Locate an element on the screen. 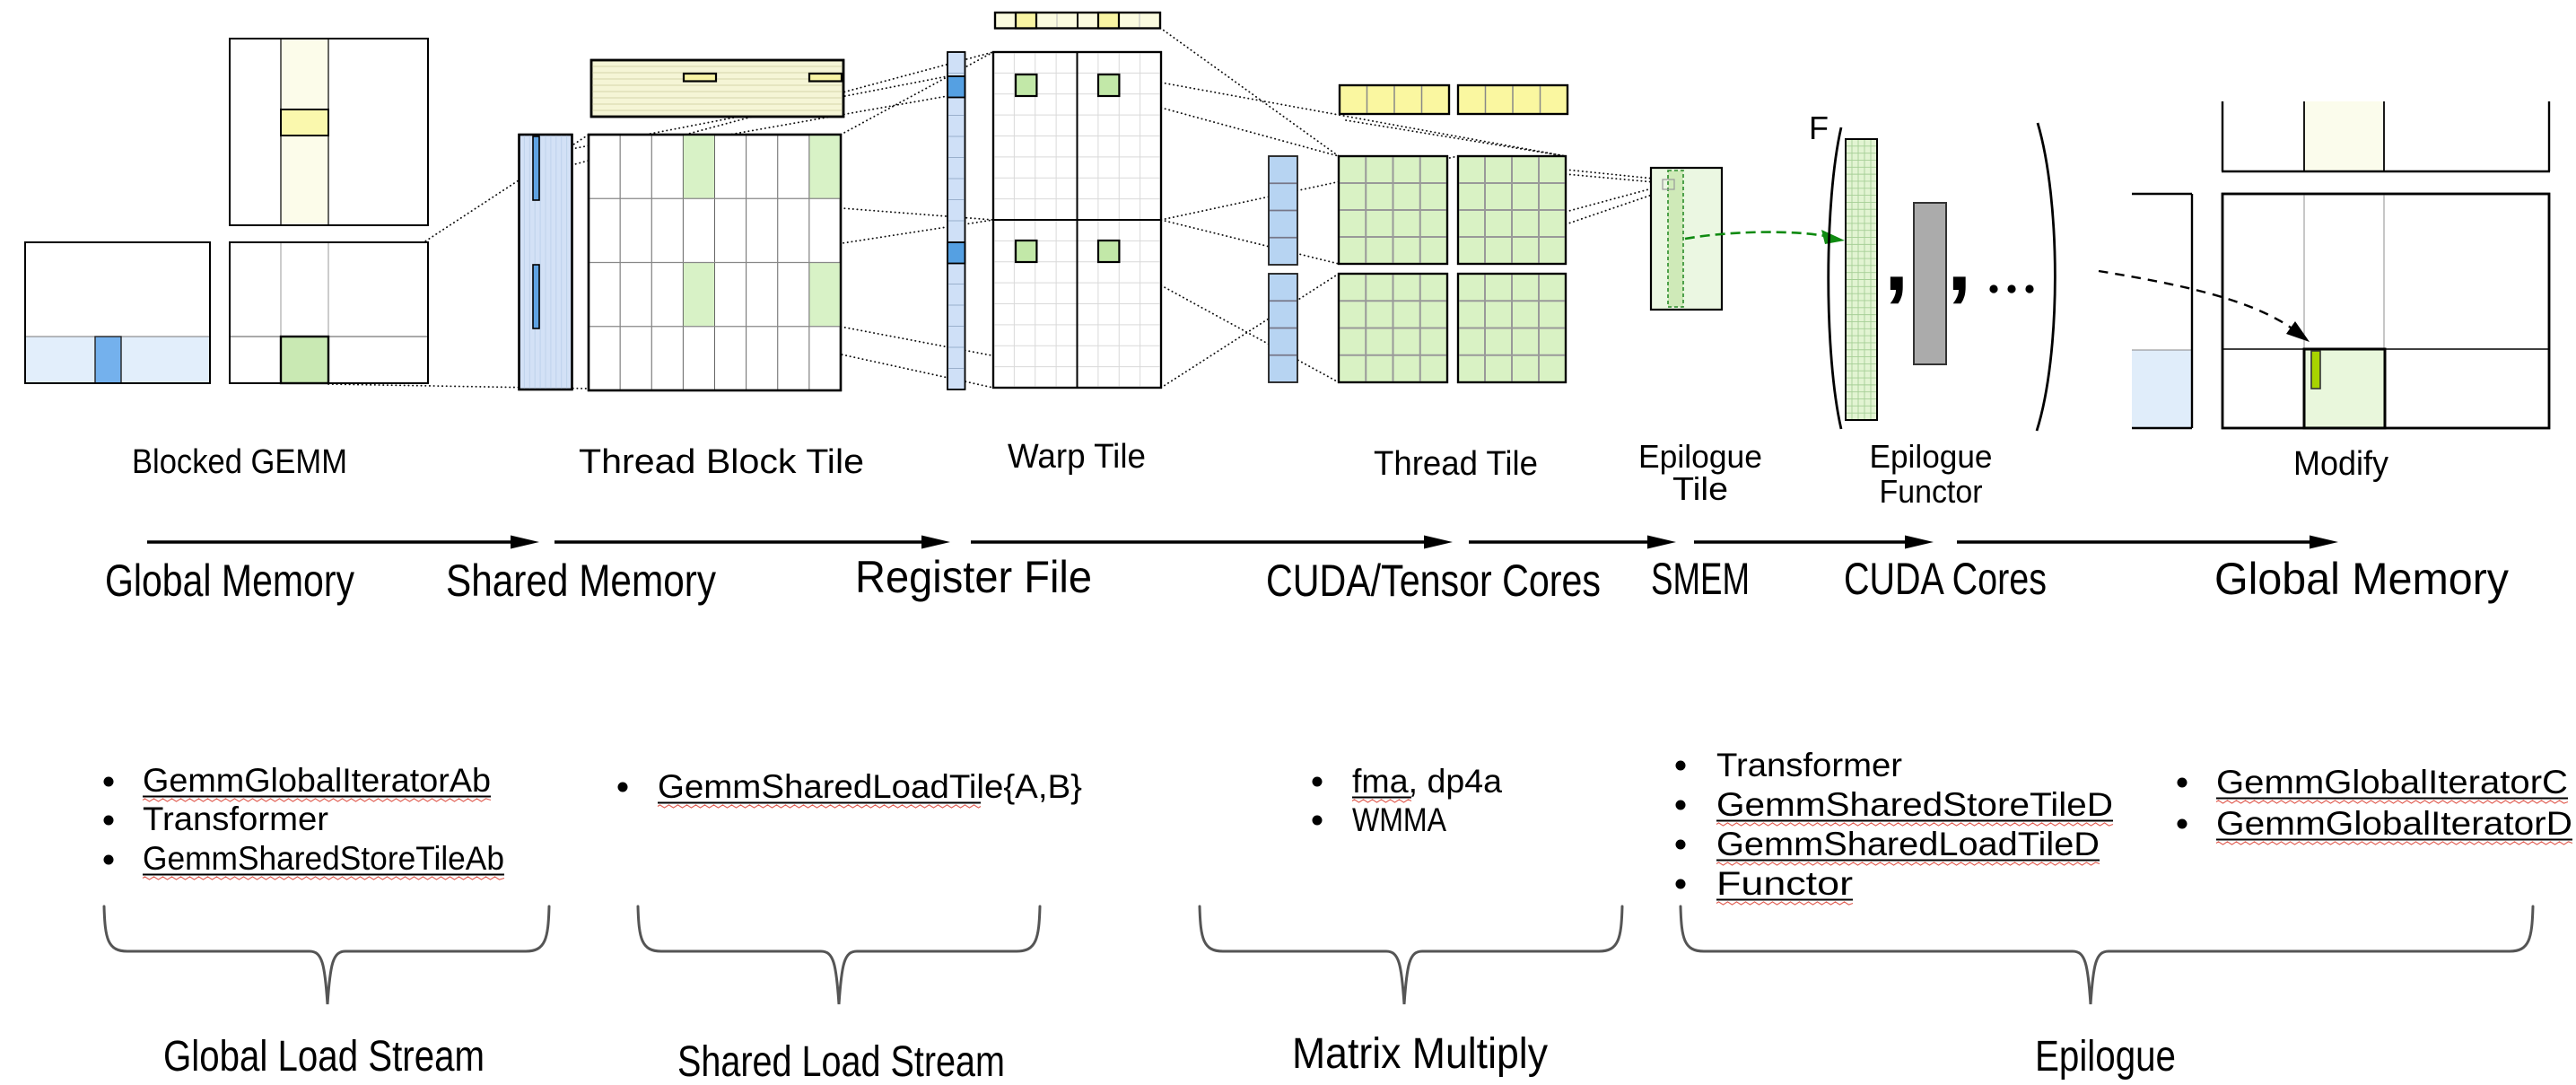 Image resolution: width=2576 pixels, height=1085 pixels. svg-text: Shared Load Stream is located at coordinates (841, 1061).